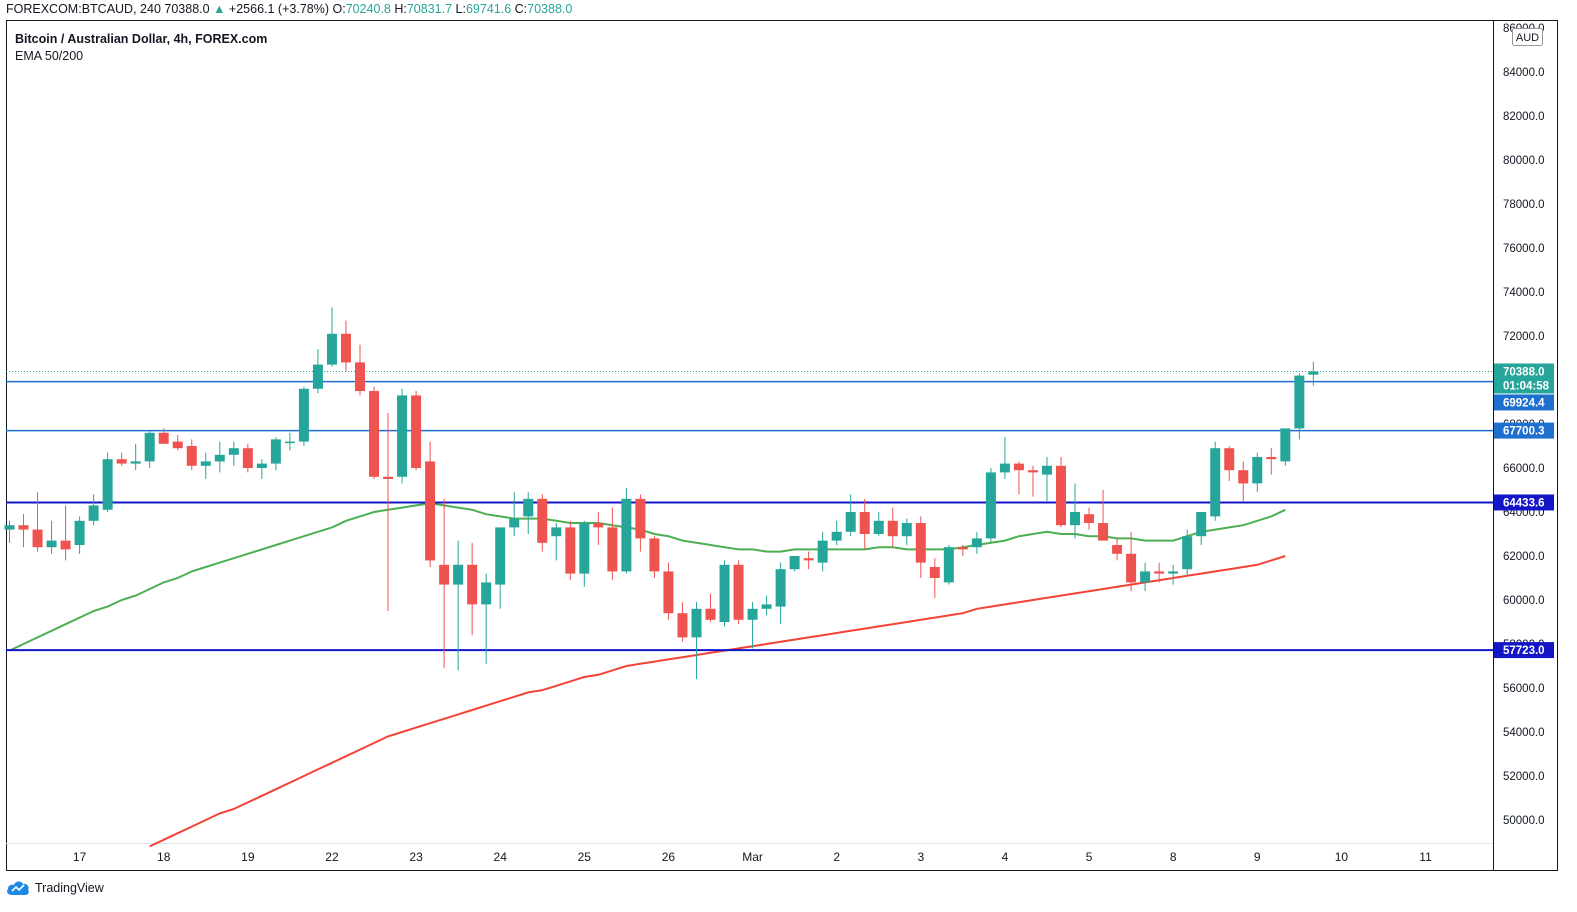  What do you see at coordinates (55, 888) in the screenshot?
I see `tradingview-logo: TradingView` at bounding box center [55, 888].